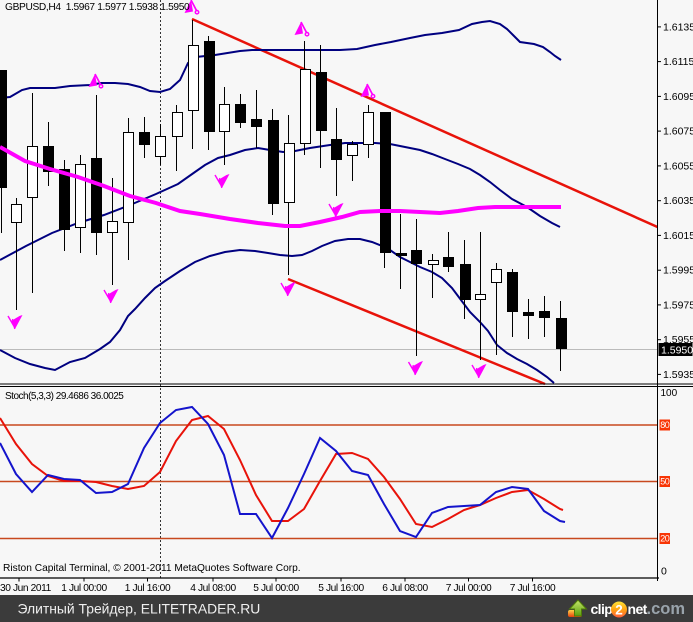  What do you see at coordinates (665, 482) in the screenshot?
I see `svg-text: 50` at bounding box center [665, 482].